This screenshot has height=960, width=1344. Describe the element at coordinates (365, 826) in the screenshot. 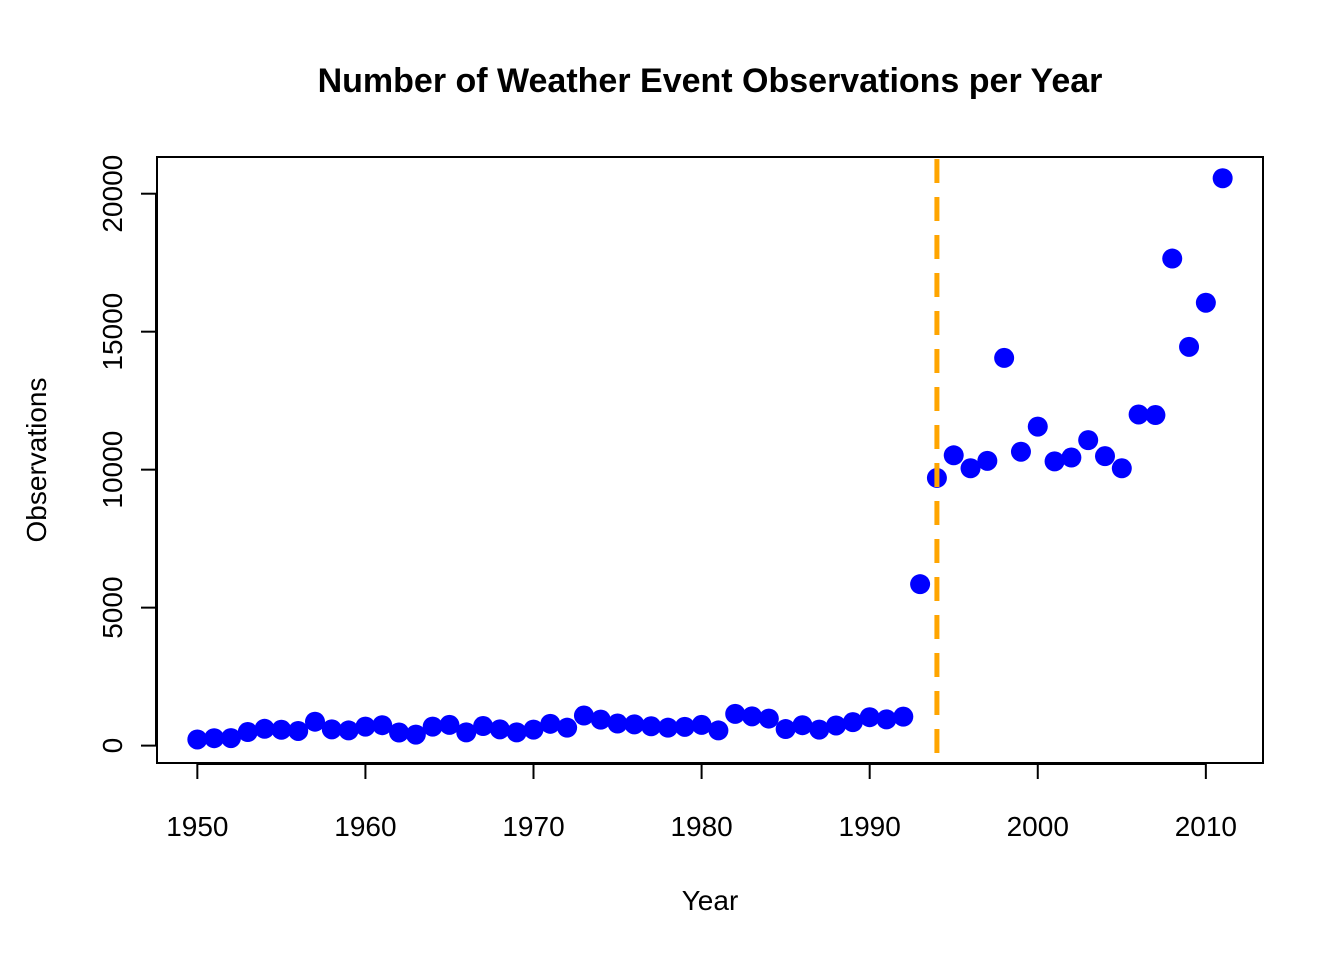

I see `x-tick-label: 1960` at that location.